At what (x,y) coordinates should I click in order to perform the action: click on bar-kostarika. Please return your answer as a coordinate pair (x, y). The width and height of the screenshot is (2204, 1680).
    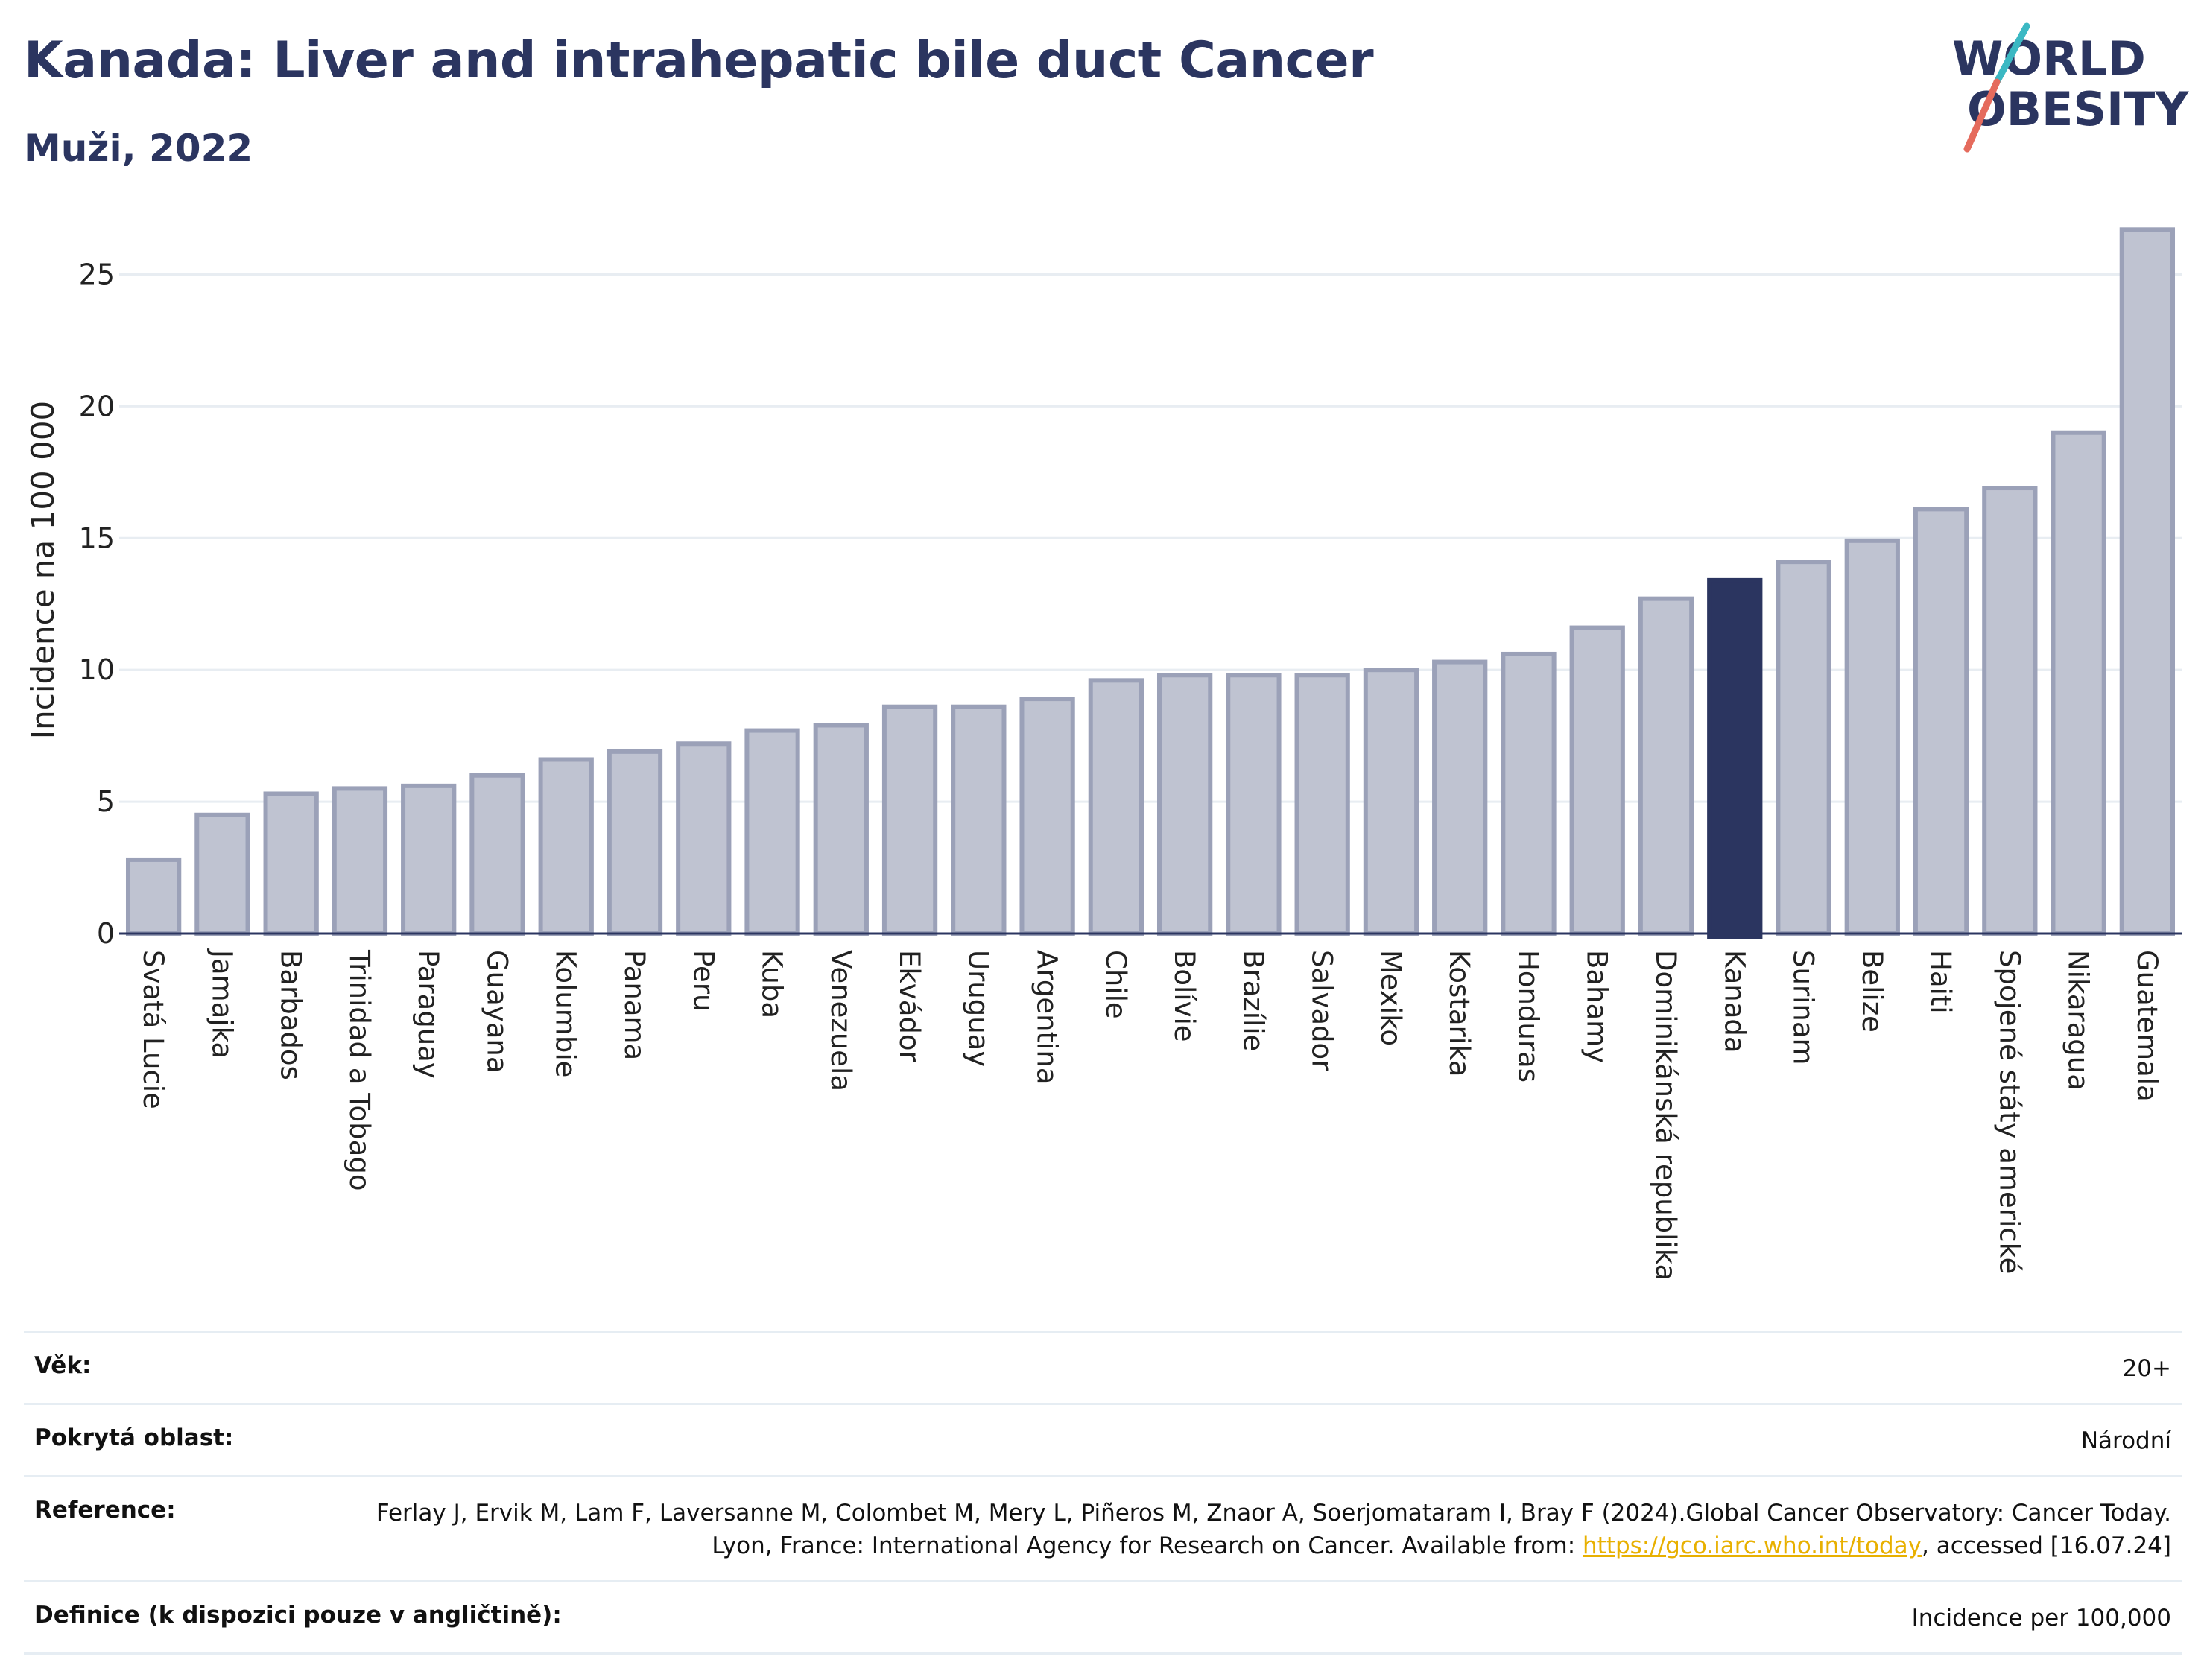
    Looking at the image, I should click on (1460, 797).